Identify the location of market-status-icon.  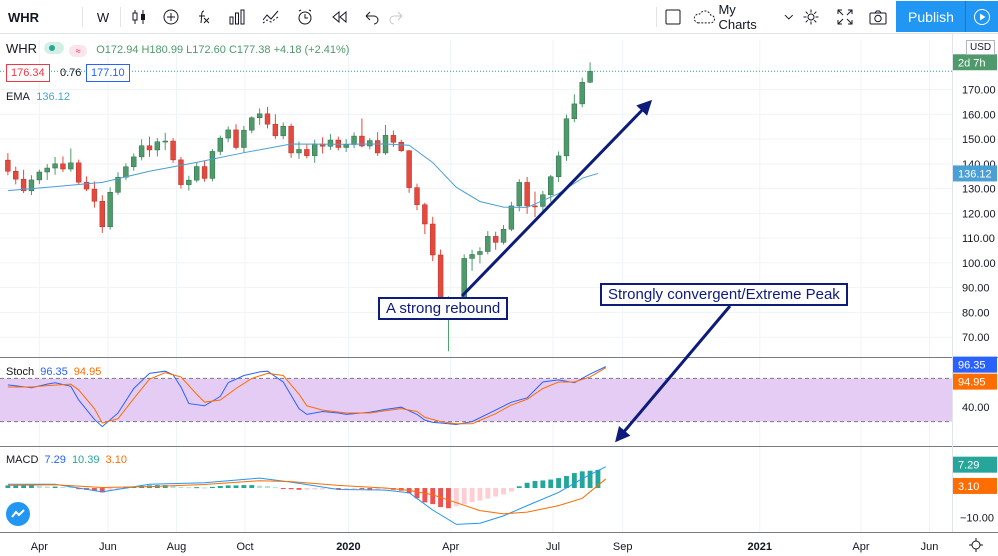
(54, 48).